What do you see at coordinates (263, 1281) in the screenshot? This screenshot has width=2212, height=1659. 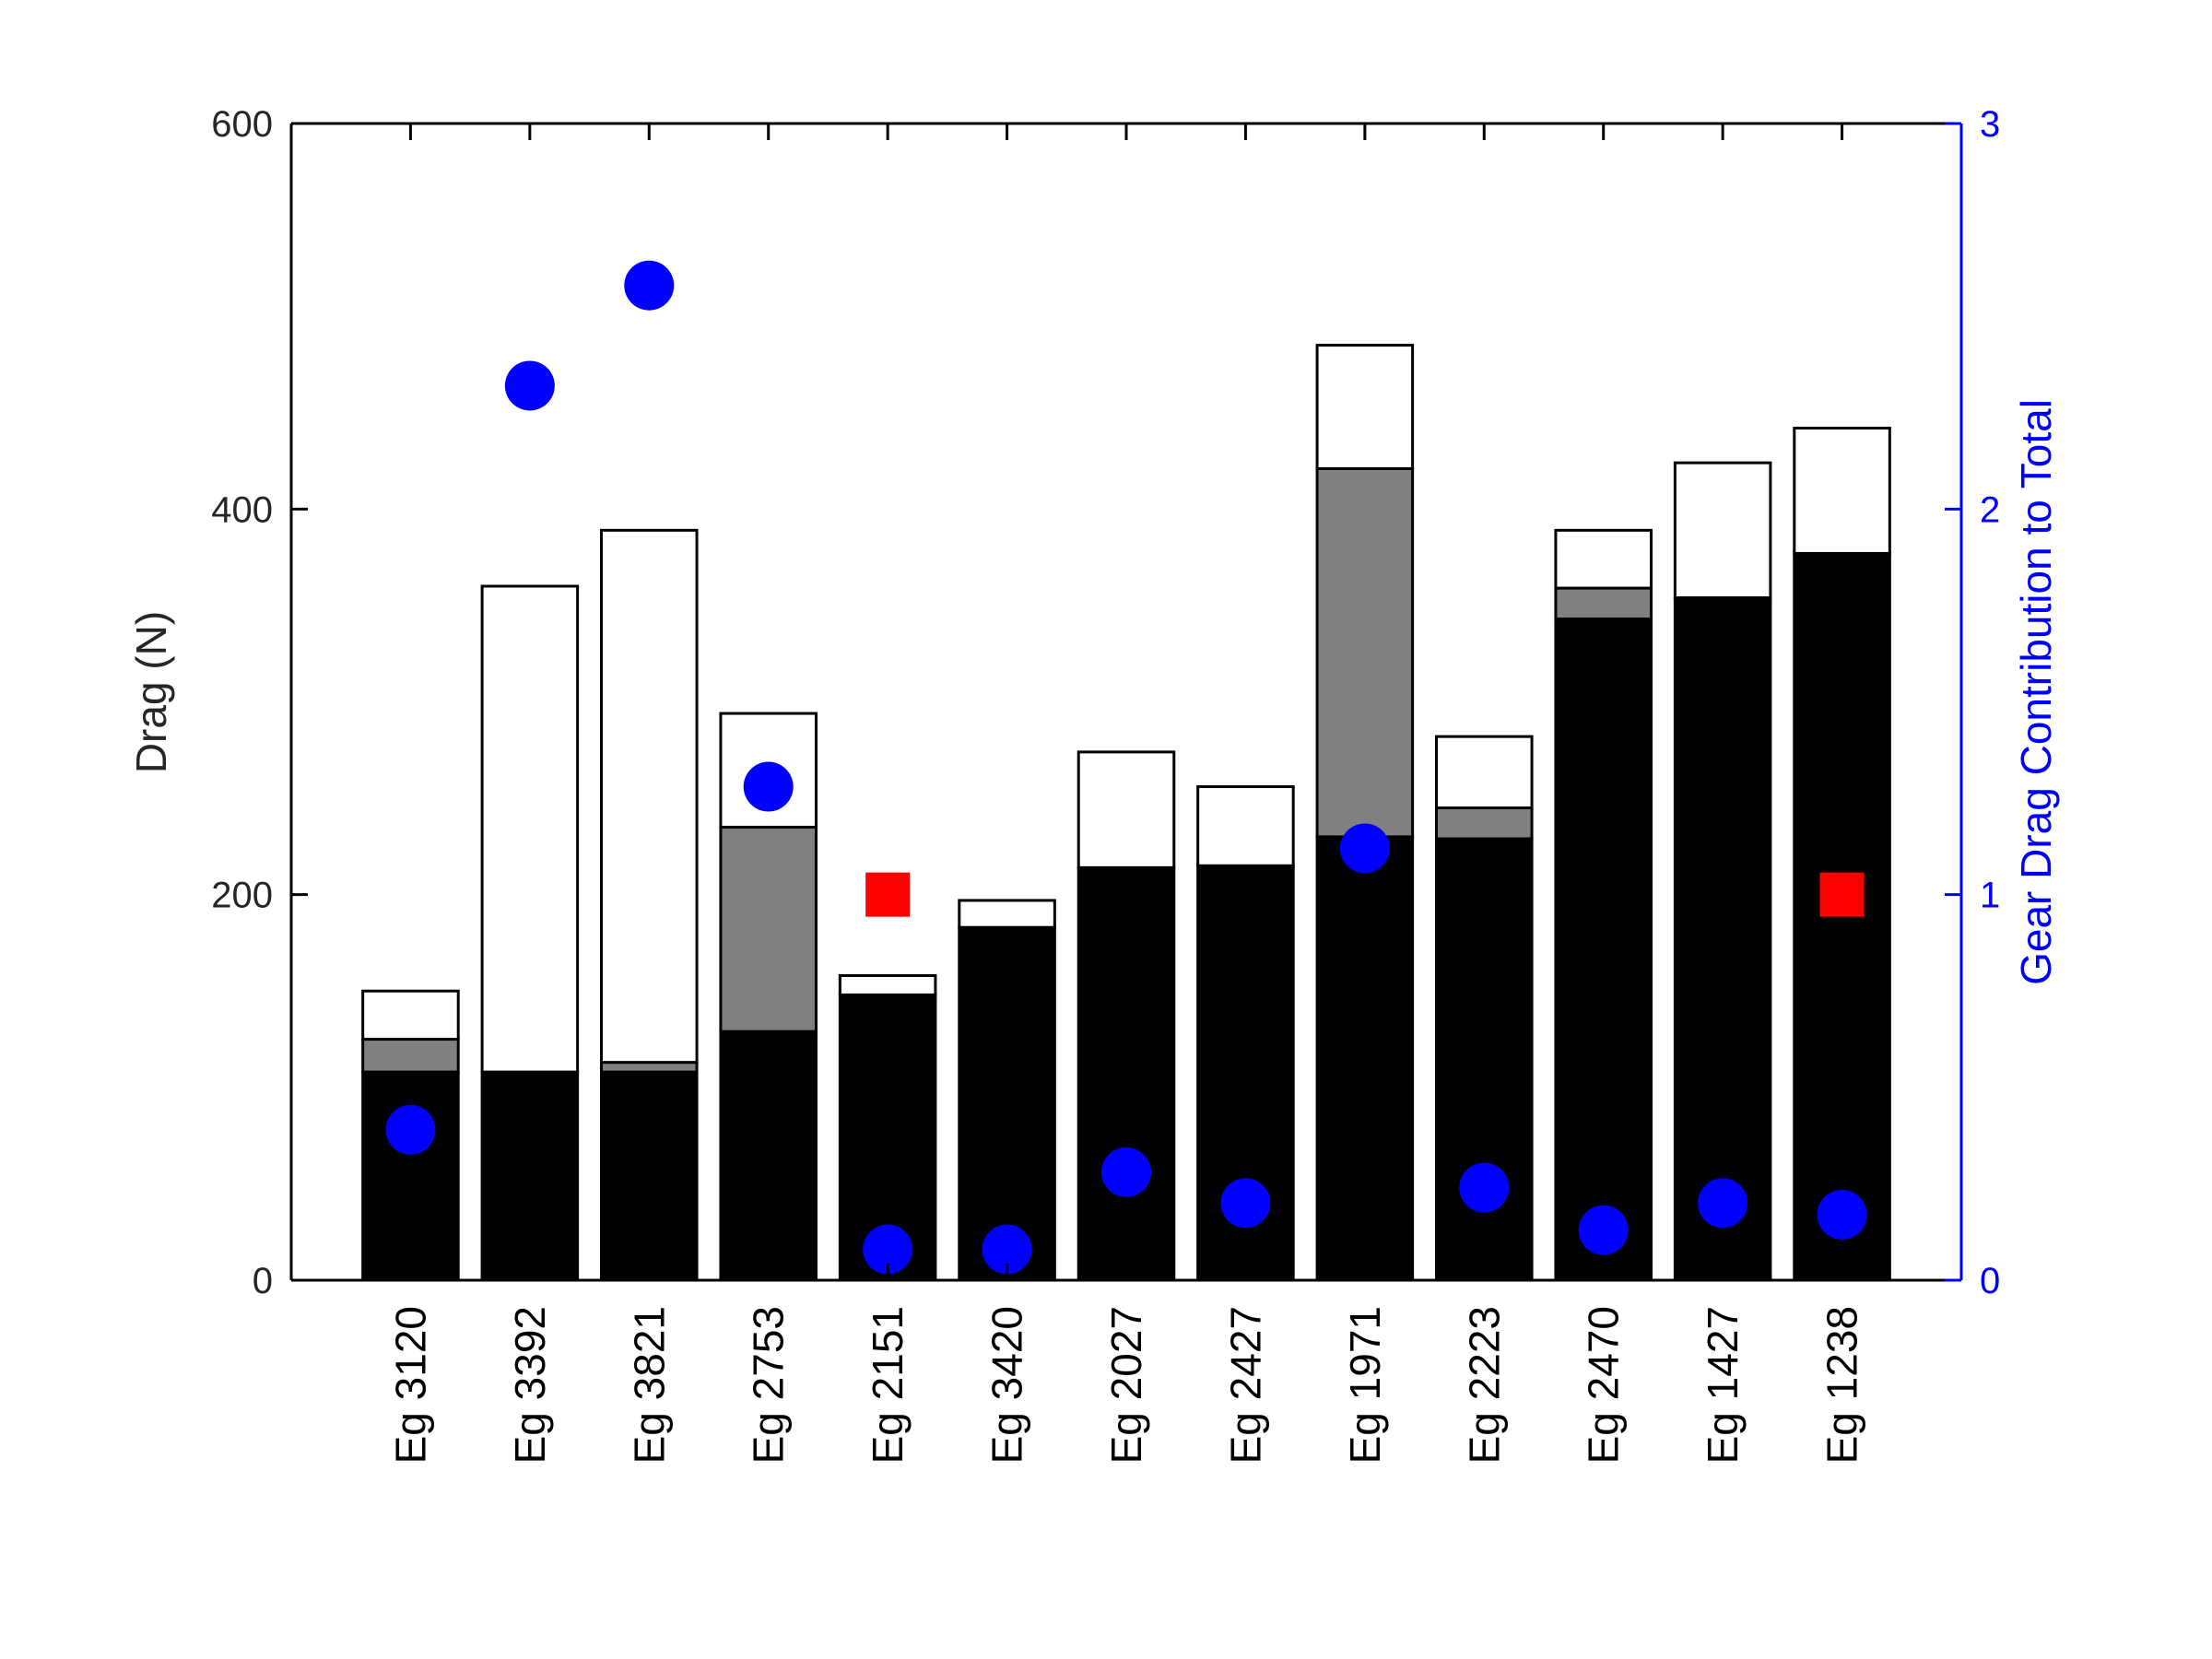 I see `y-tick-label: 0` at bounding box center [263, 1281].